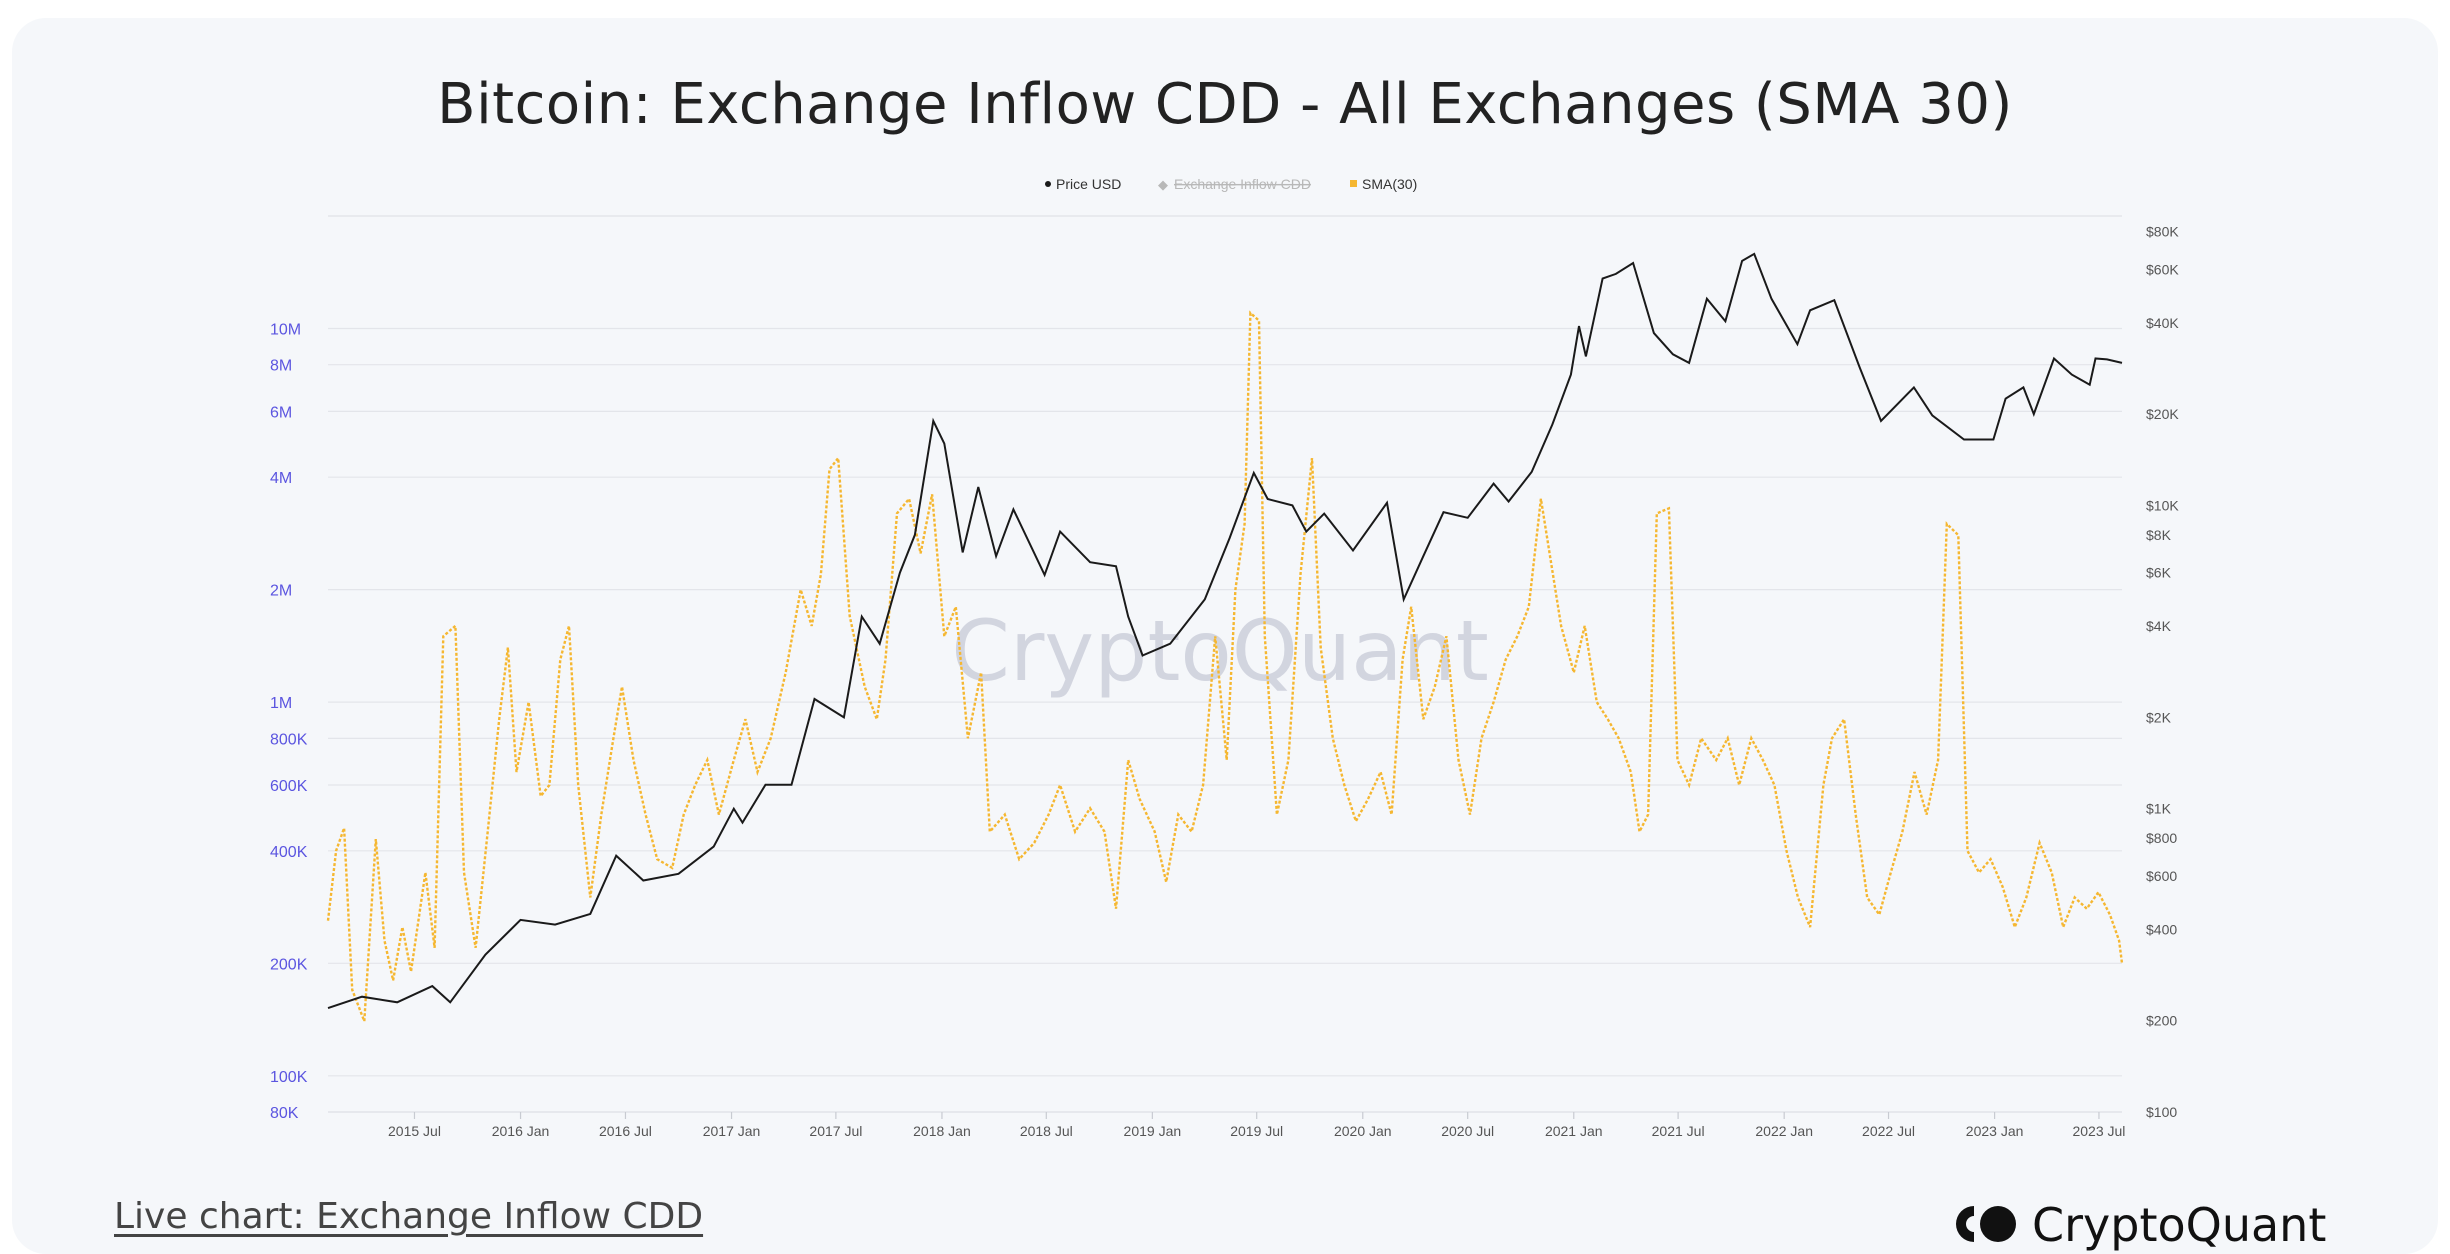  Describe the element at coordinates (2162, 323) in the screenshot. I see `right-axis-tick-label: $40K` at that location.